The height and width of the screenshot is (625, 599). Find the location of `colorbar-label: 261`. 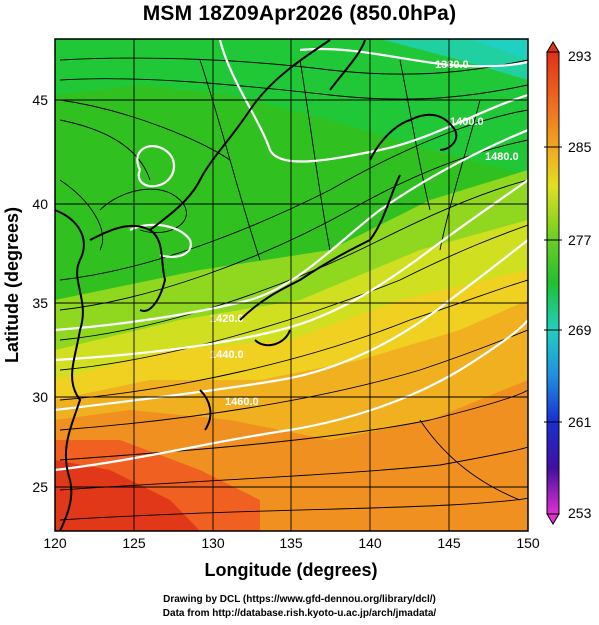

colorbar-label: 261 is located at coordinates (580, 422).